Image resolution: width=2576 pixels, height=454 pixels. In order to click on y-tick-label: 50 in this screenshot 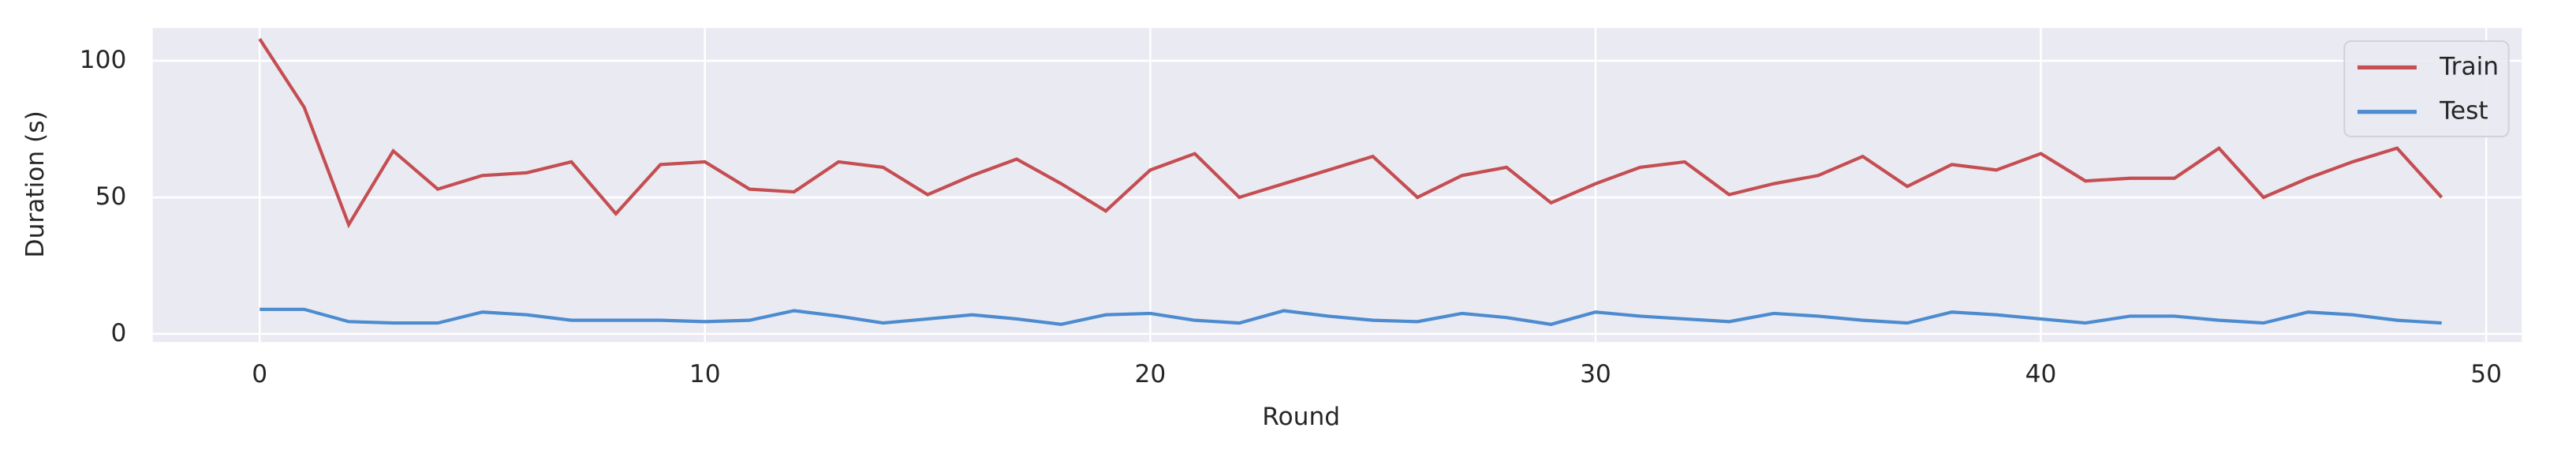, I will do `click(111, 196)`.